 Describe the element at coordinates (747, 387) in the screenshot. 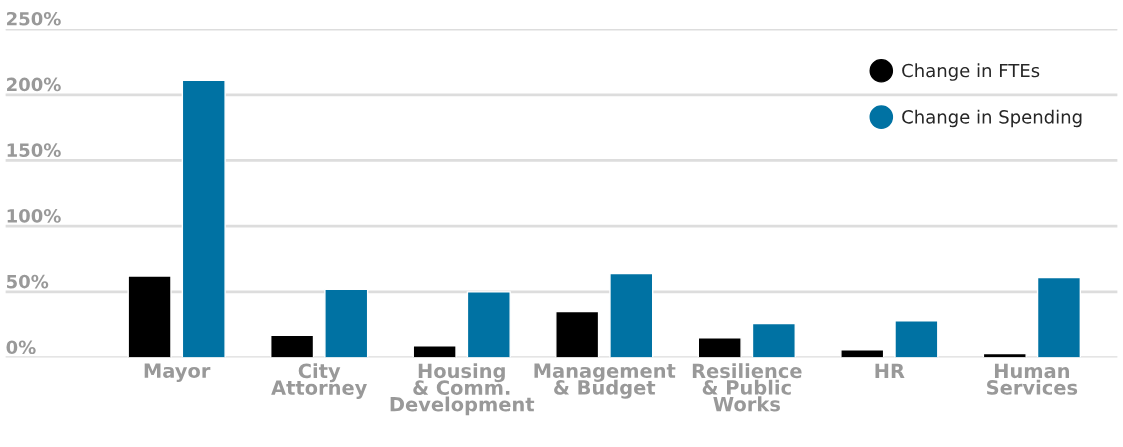

I see `x-tick-label: Resilience & Public Works` at that location.